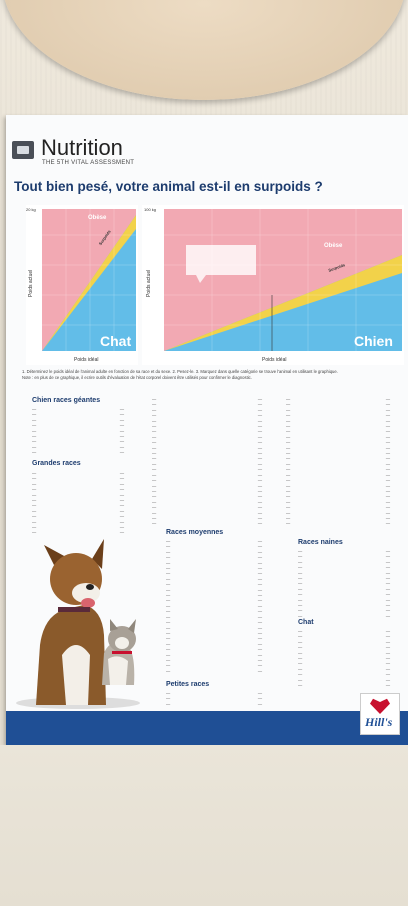  Describe the element at coordinates (31, 209) in the screenshot. I see `cat-top-tick: 20 kg` at that location.